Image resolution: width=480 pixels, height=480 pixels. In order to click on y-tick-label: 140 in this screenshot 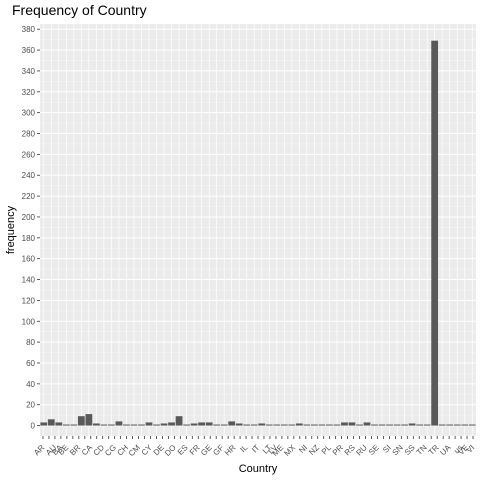, I will do `click(29, 280)`.